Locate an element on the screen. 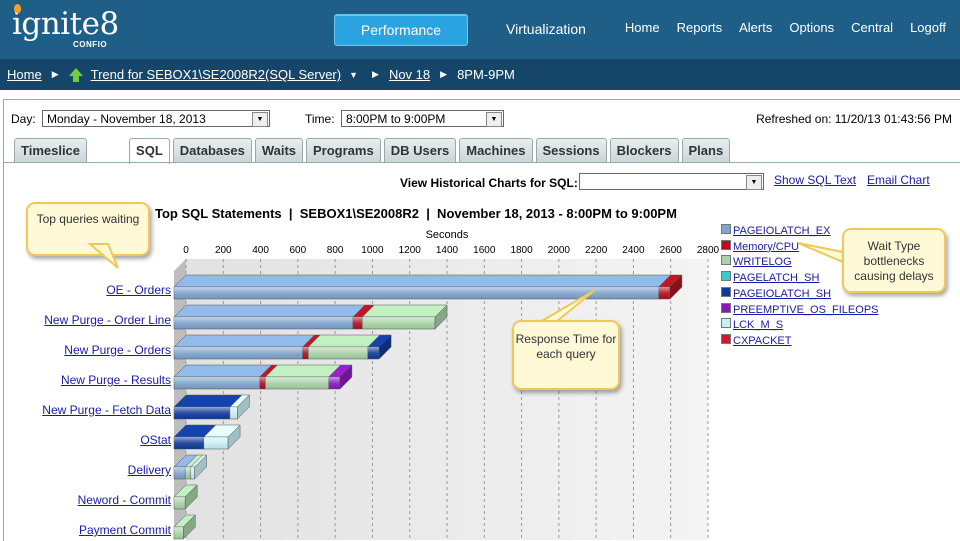  time-select: 8:00PM to 9:00PM ▼ is located at coordinates (422, 118).